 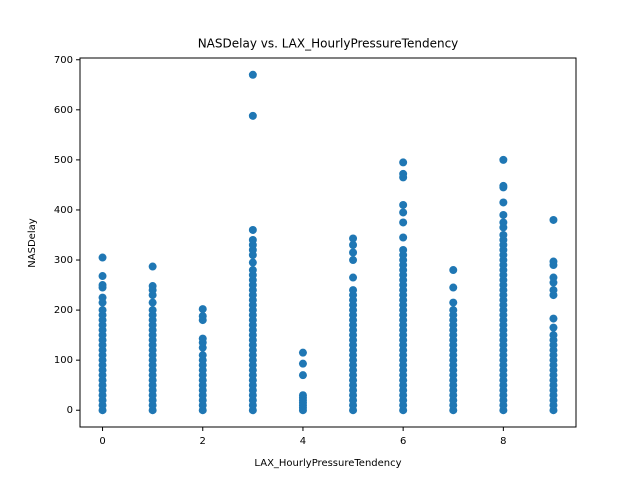 I want to click on y-tick-label: 400, so click(x=63, y=210).